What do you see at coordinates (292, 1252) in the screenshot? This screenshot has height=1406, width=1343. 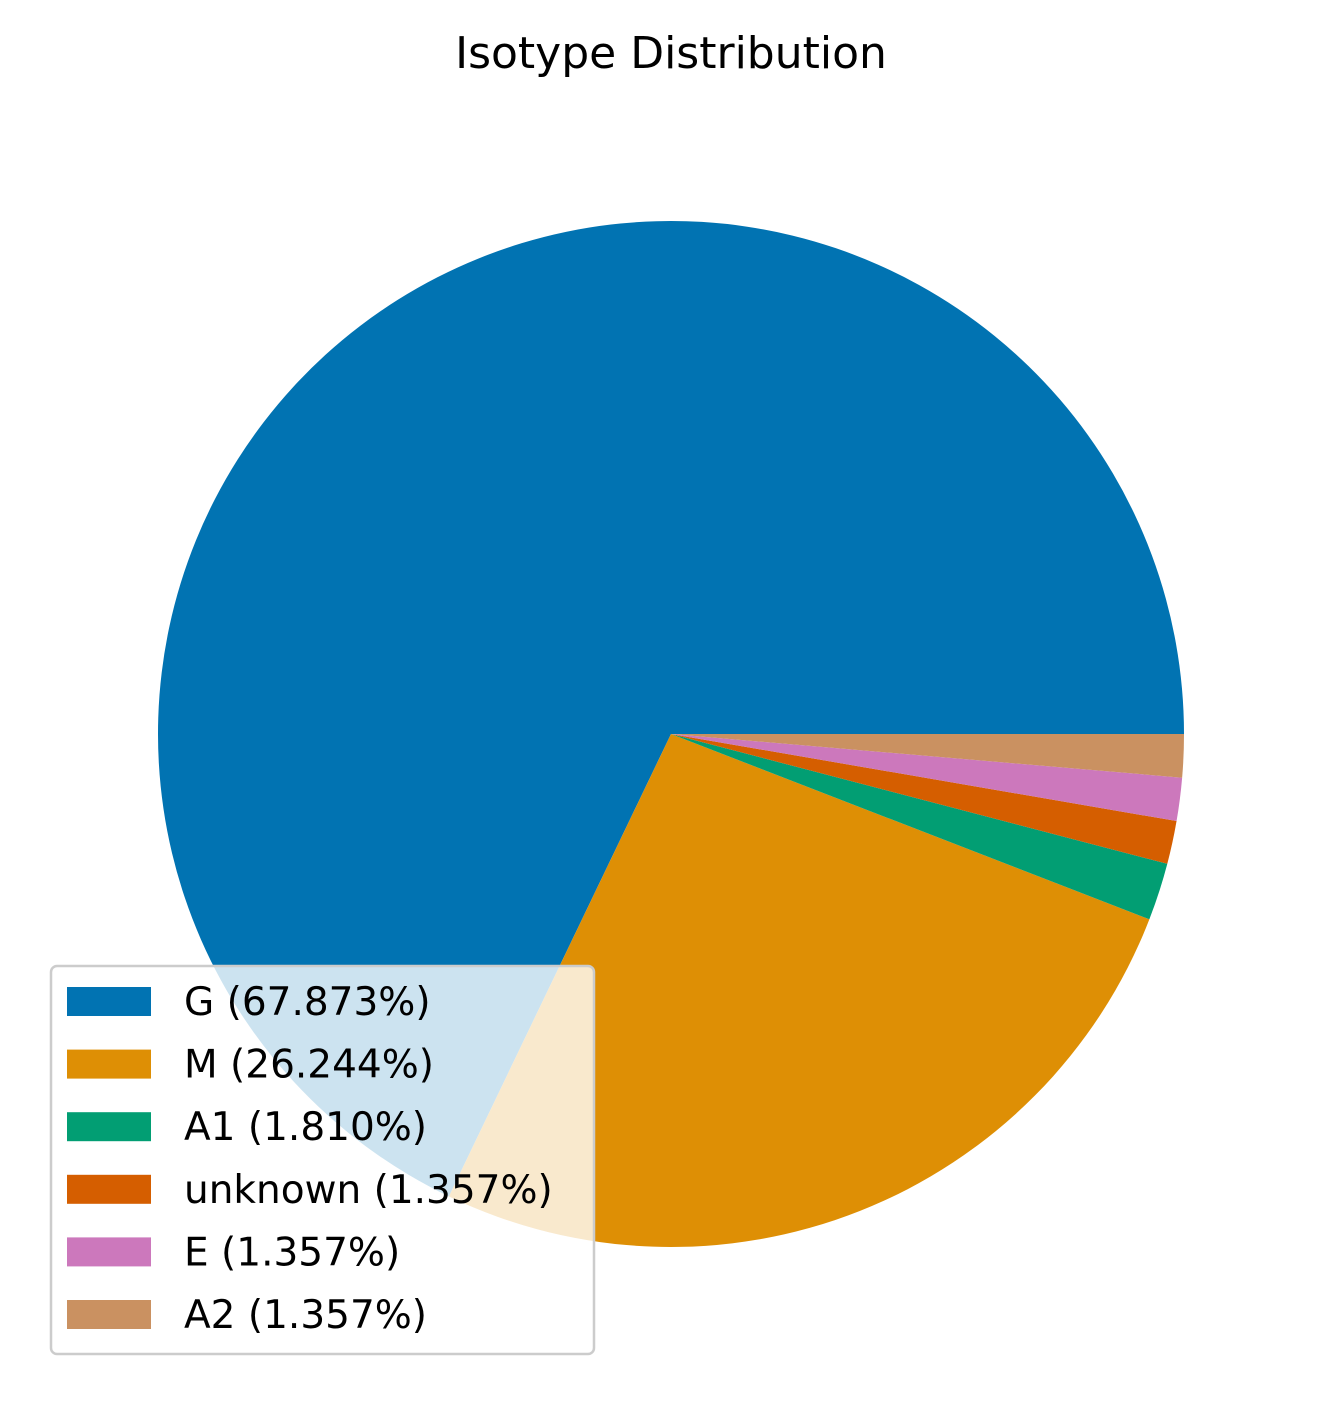 I see `legend-label-e: E (1.357%)` at bounding box center [292, 1252].